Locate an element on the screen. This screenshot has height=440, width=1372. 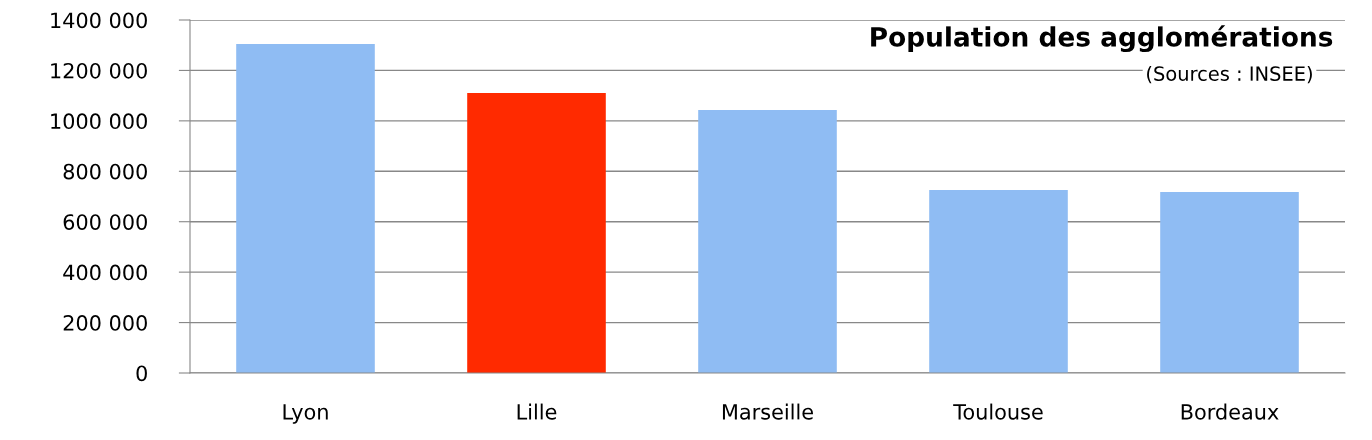
text: (Sources : INSEE) is located at coordinates (1229, 74).